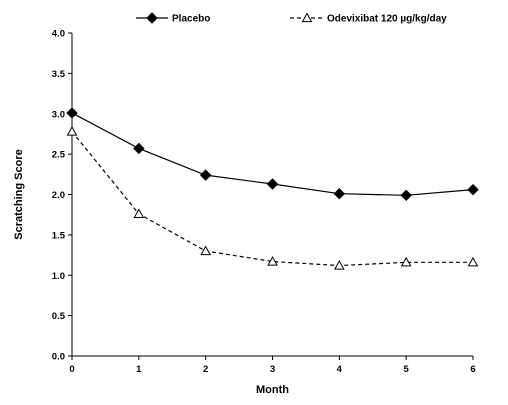 The image size is (508, 405). What do you see at coordinates (139, 369) in the screenshot?
I see `x-tick-label: 1` at bounding box center [139, 369].